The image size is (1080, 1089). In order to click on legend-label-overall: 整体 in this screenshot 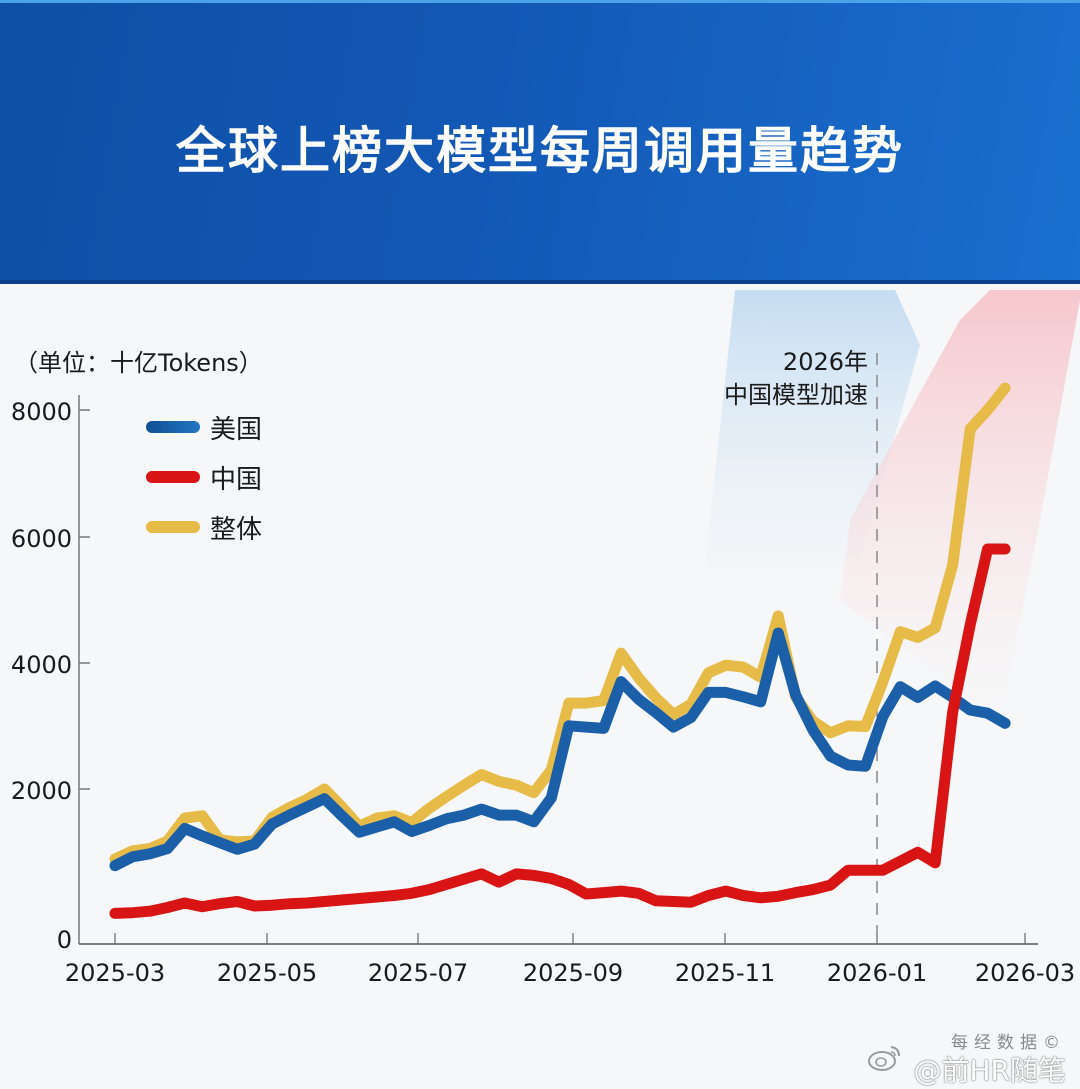, I will do `click(236, 529)`.